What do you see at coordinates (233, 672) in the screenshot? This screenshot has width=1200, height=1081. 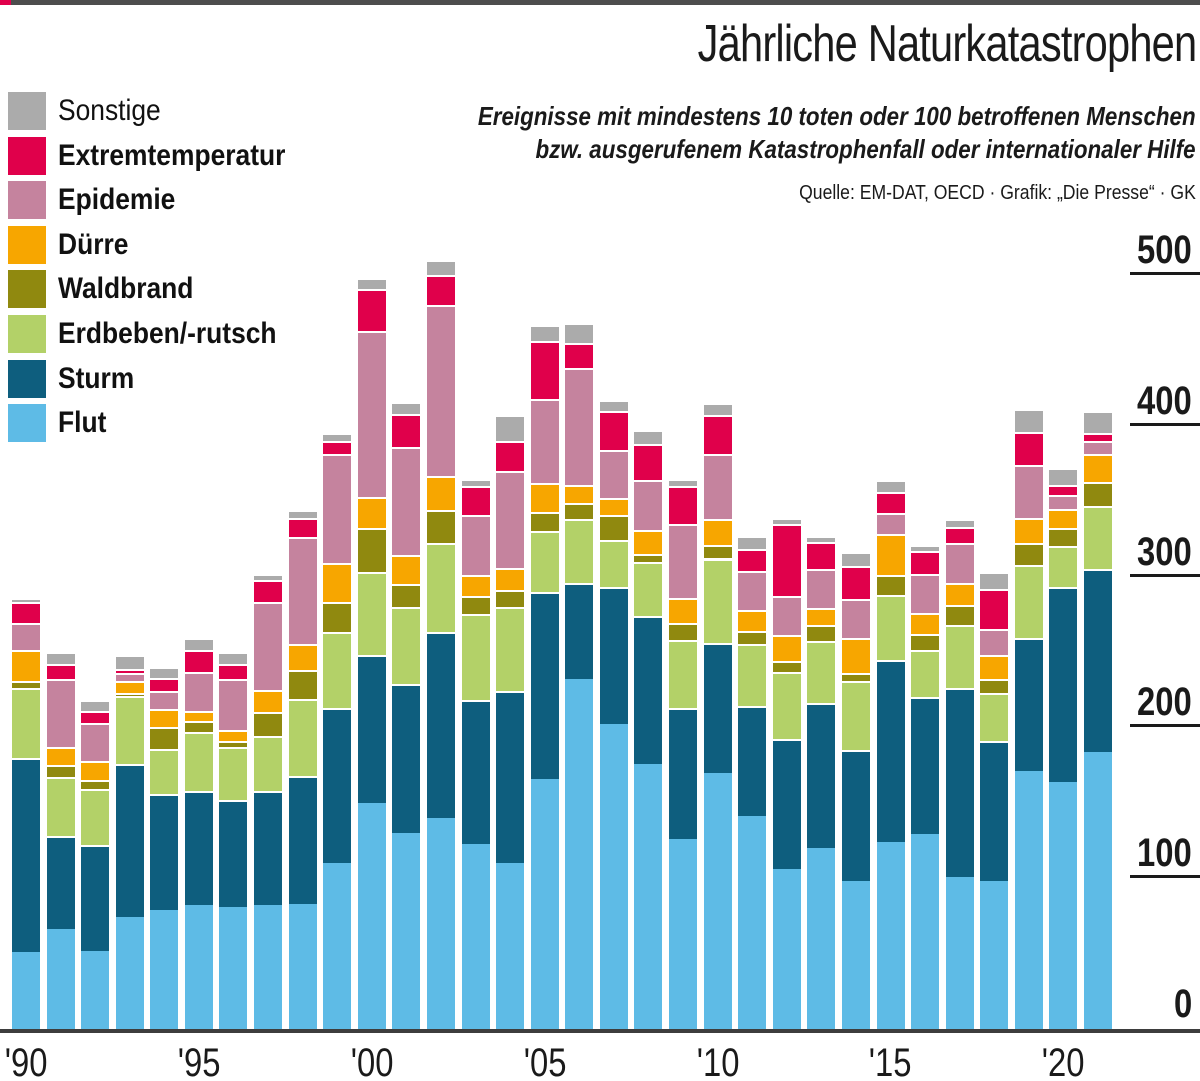 I see `bar-segment-1996-extremtemperatur` at bounding box center [233, 672].